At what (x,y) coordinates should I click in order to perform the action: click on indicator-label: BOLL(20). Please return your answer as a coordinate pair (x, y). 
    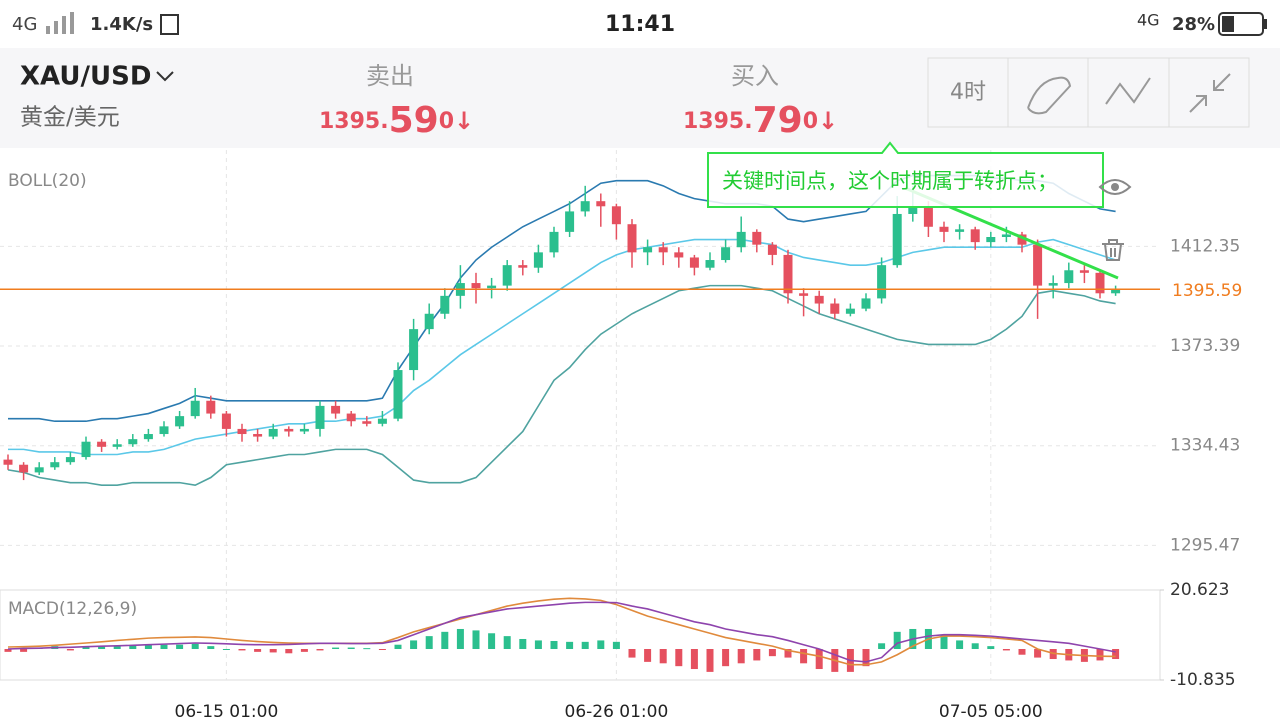
    Looking at the image, I should click on (47, 181).